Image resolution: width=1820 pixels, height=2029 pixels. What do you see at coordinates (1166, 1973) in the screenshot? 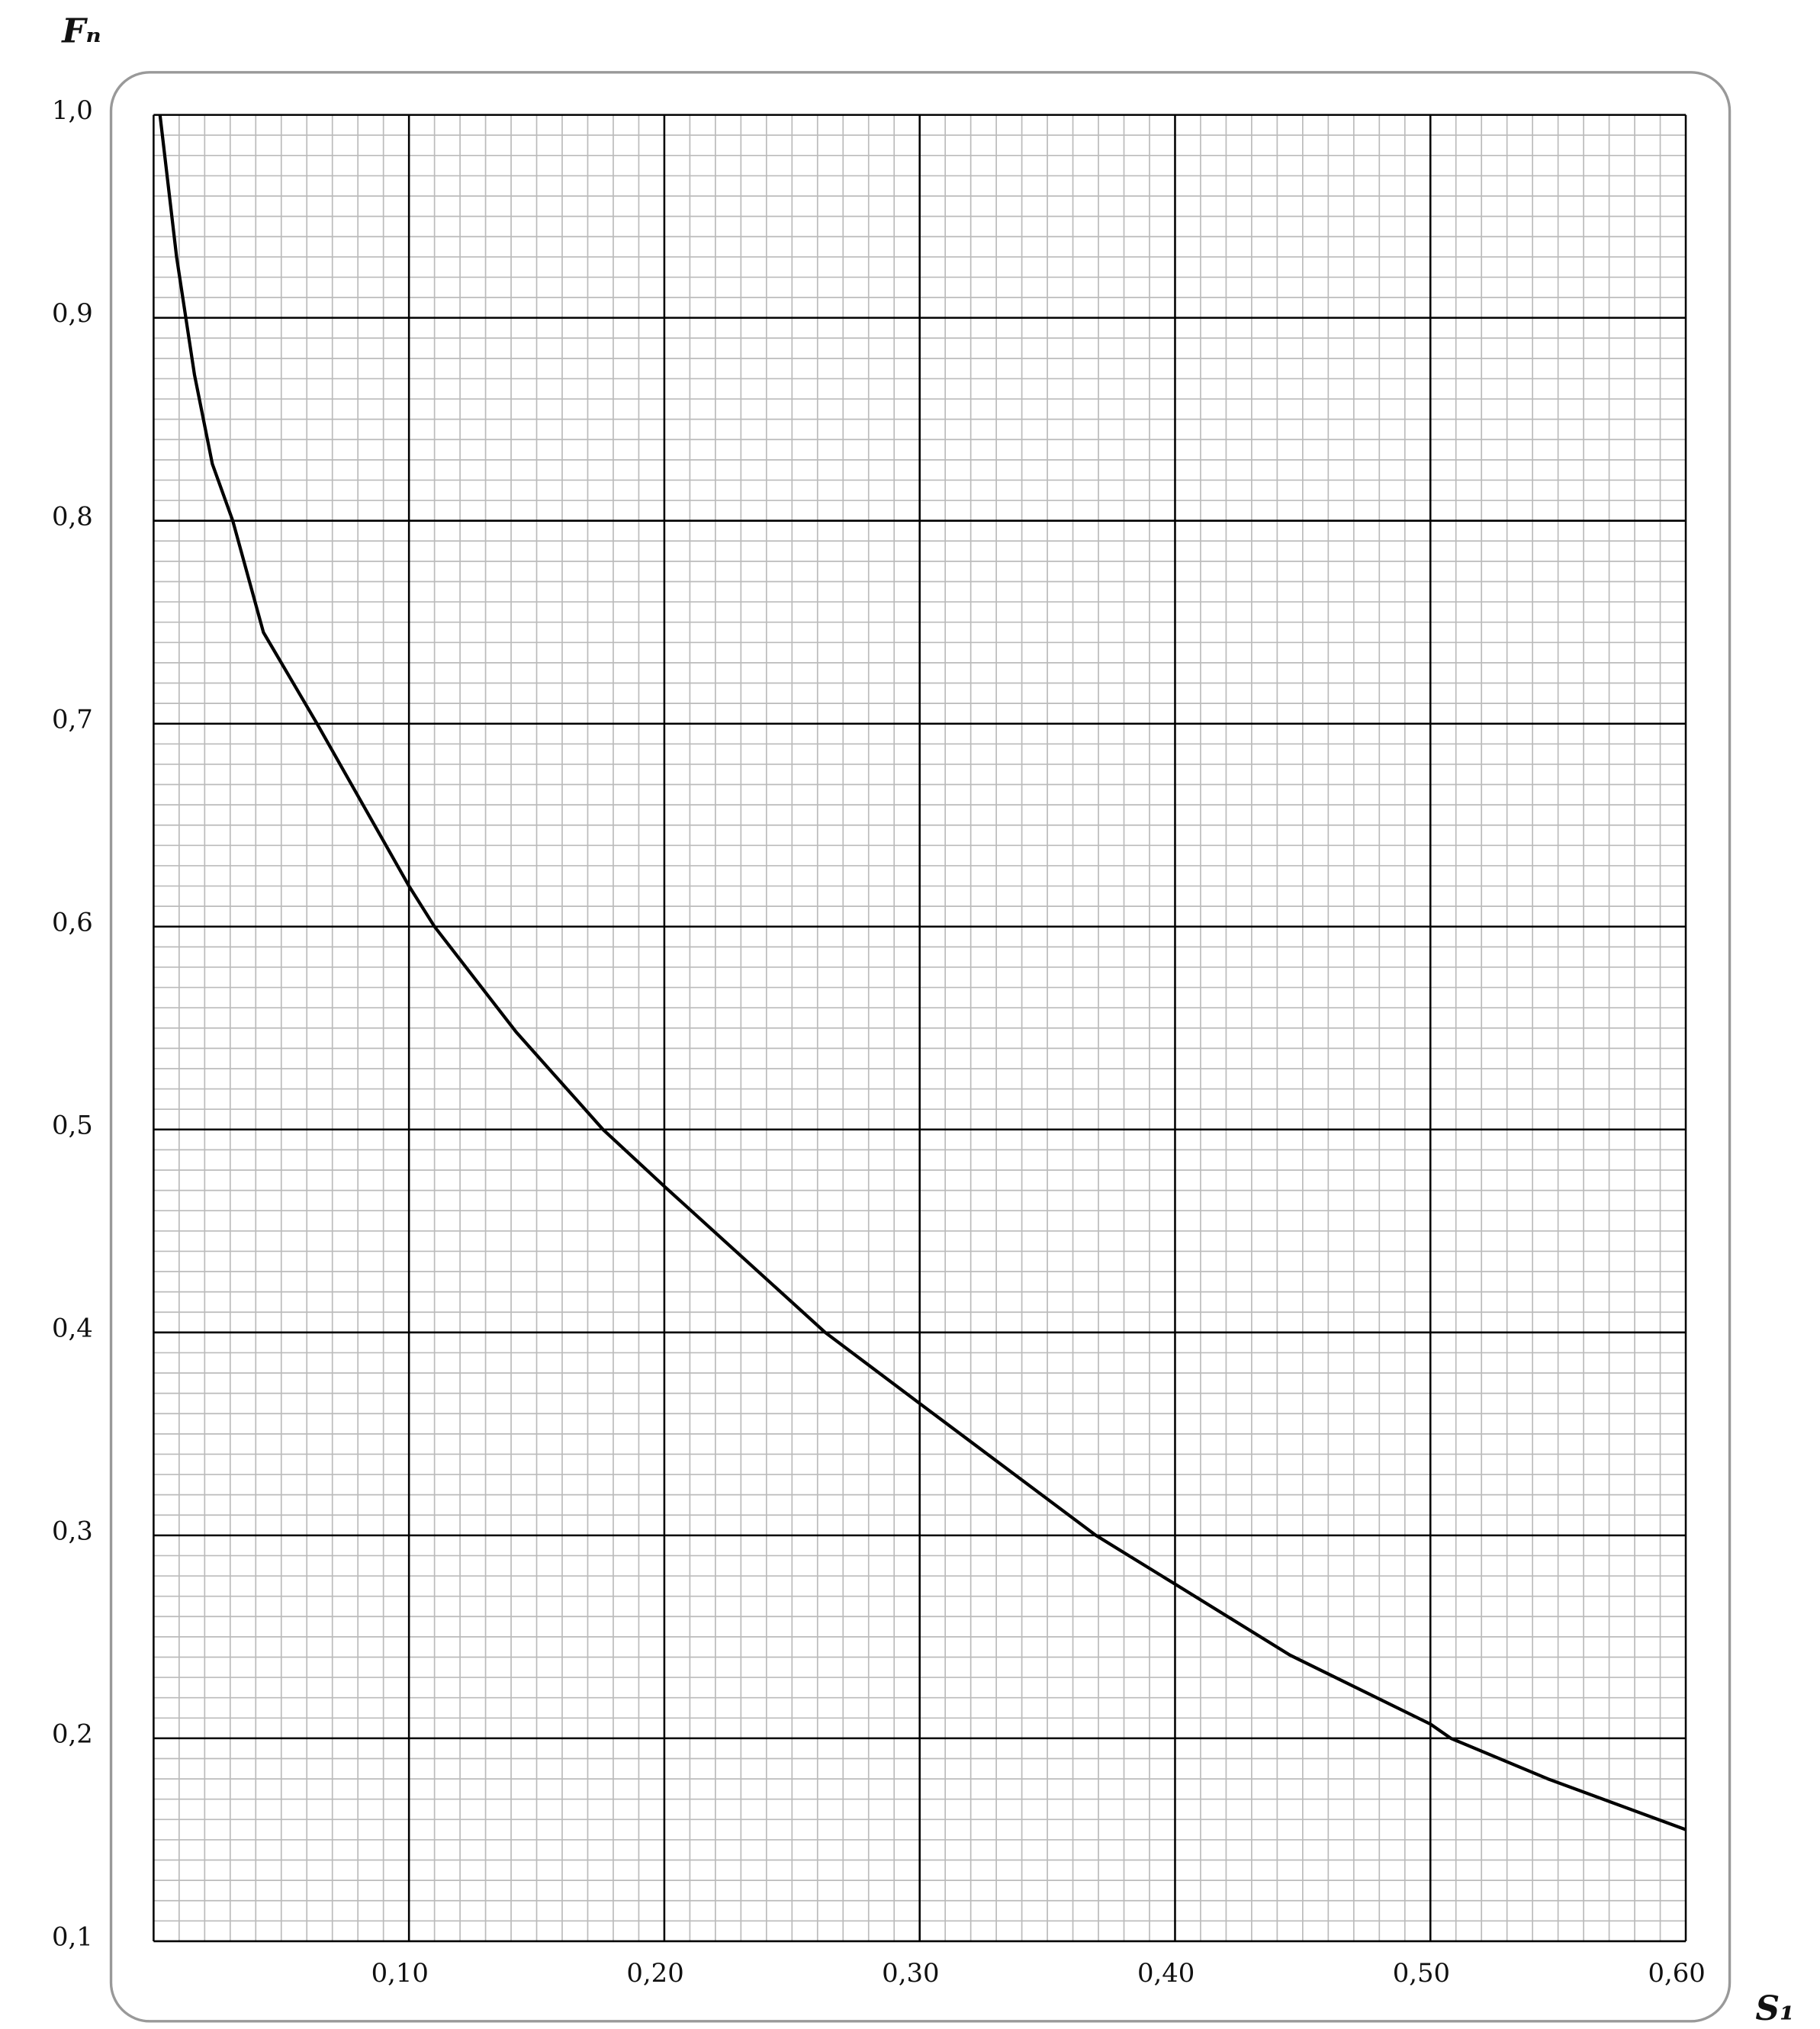
I see `x-tick-label: 0,40` at bounding box center [1166, 1973].